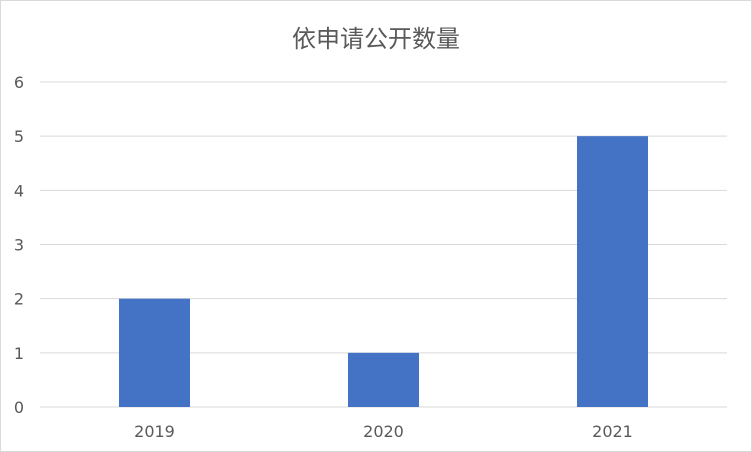  What do you see at coordinates (383, 379) in the screenshot?
I see `bar-2020` at bounding box center [383, 379].